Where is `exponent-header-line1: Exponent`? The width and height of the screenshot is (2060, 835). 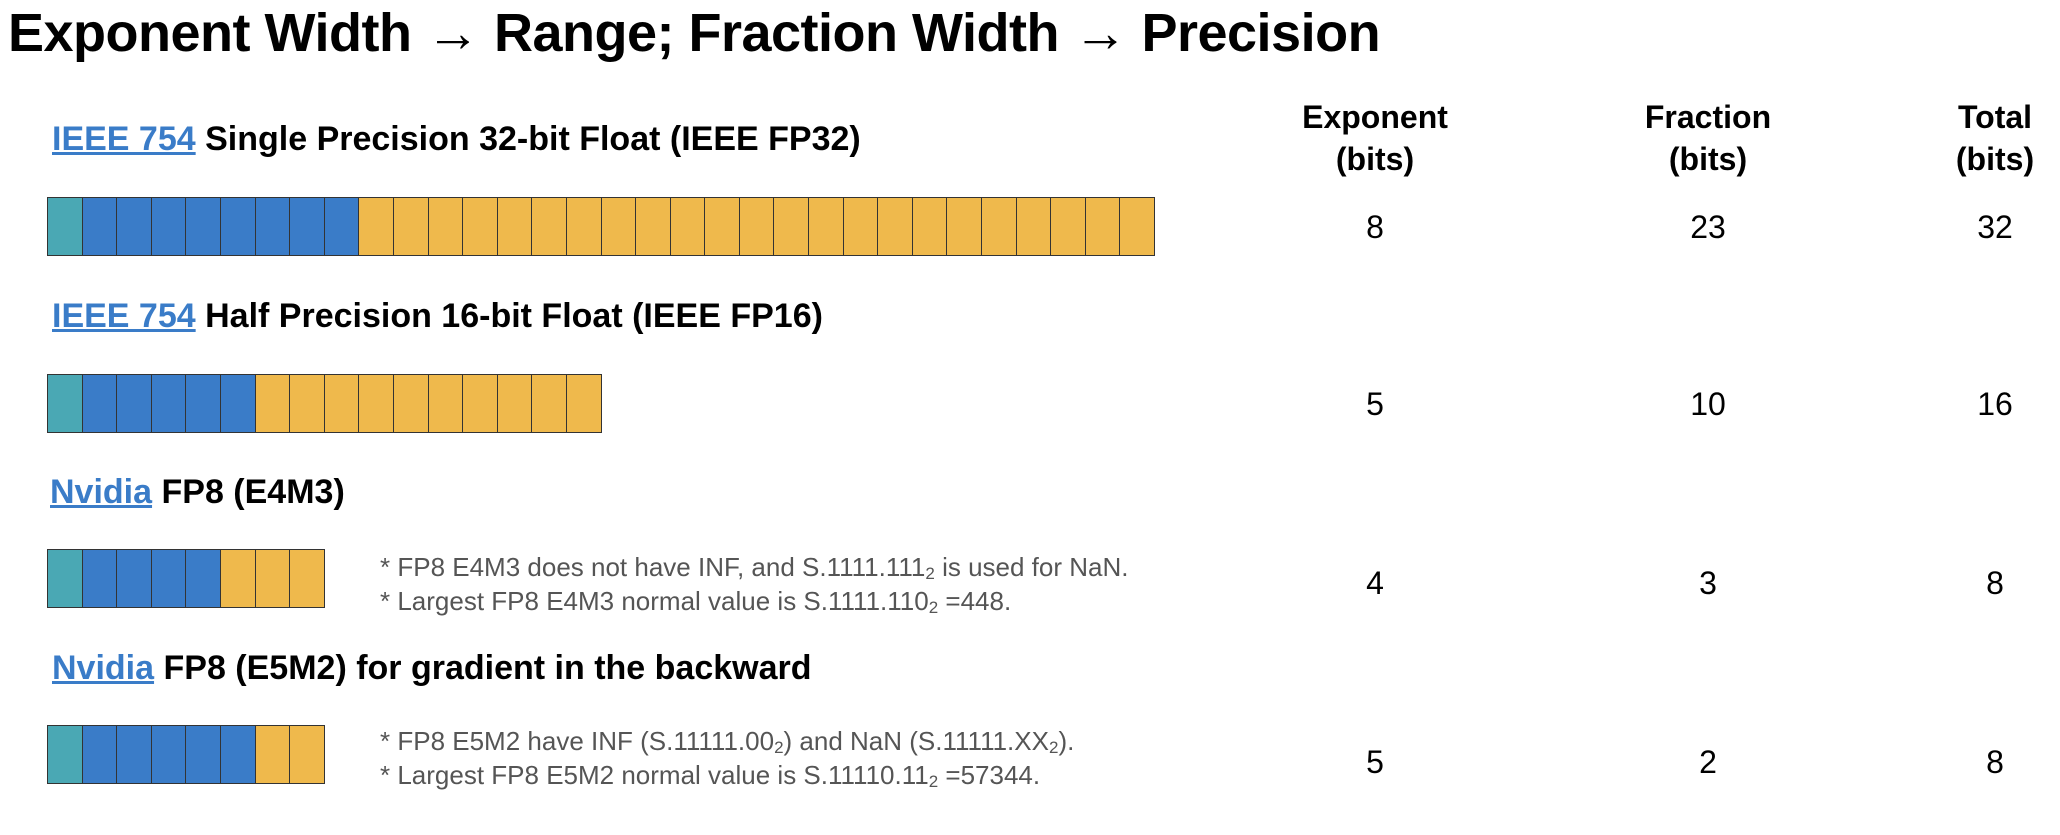
exponent-header-line1: Exponent is located at coordinates (1375, 117).